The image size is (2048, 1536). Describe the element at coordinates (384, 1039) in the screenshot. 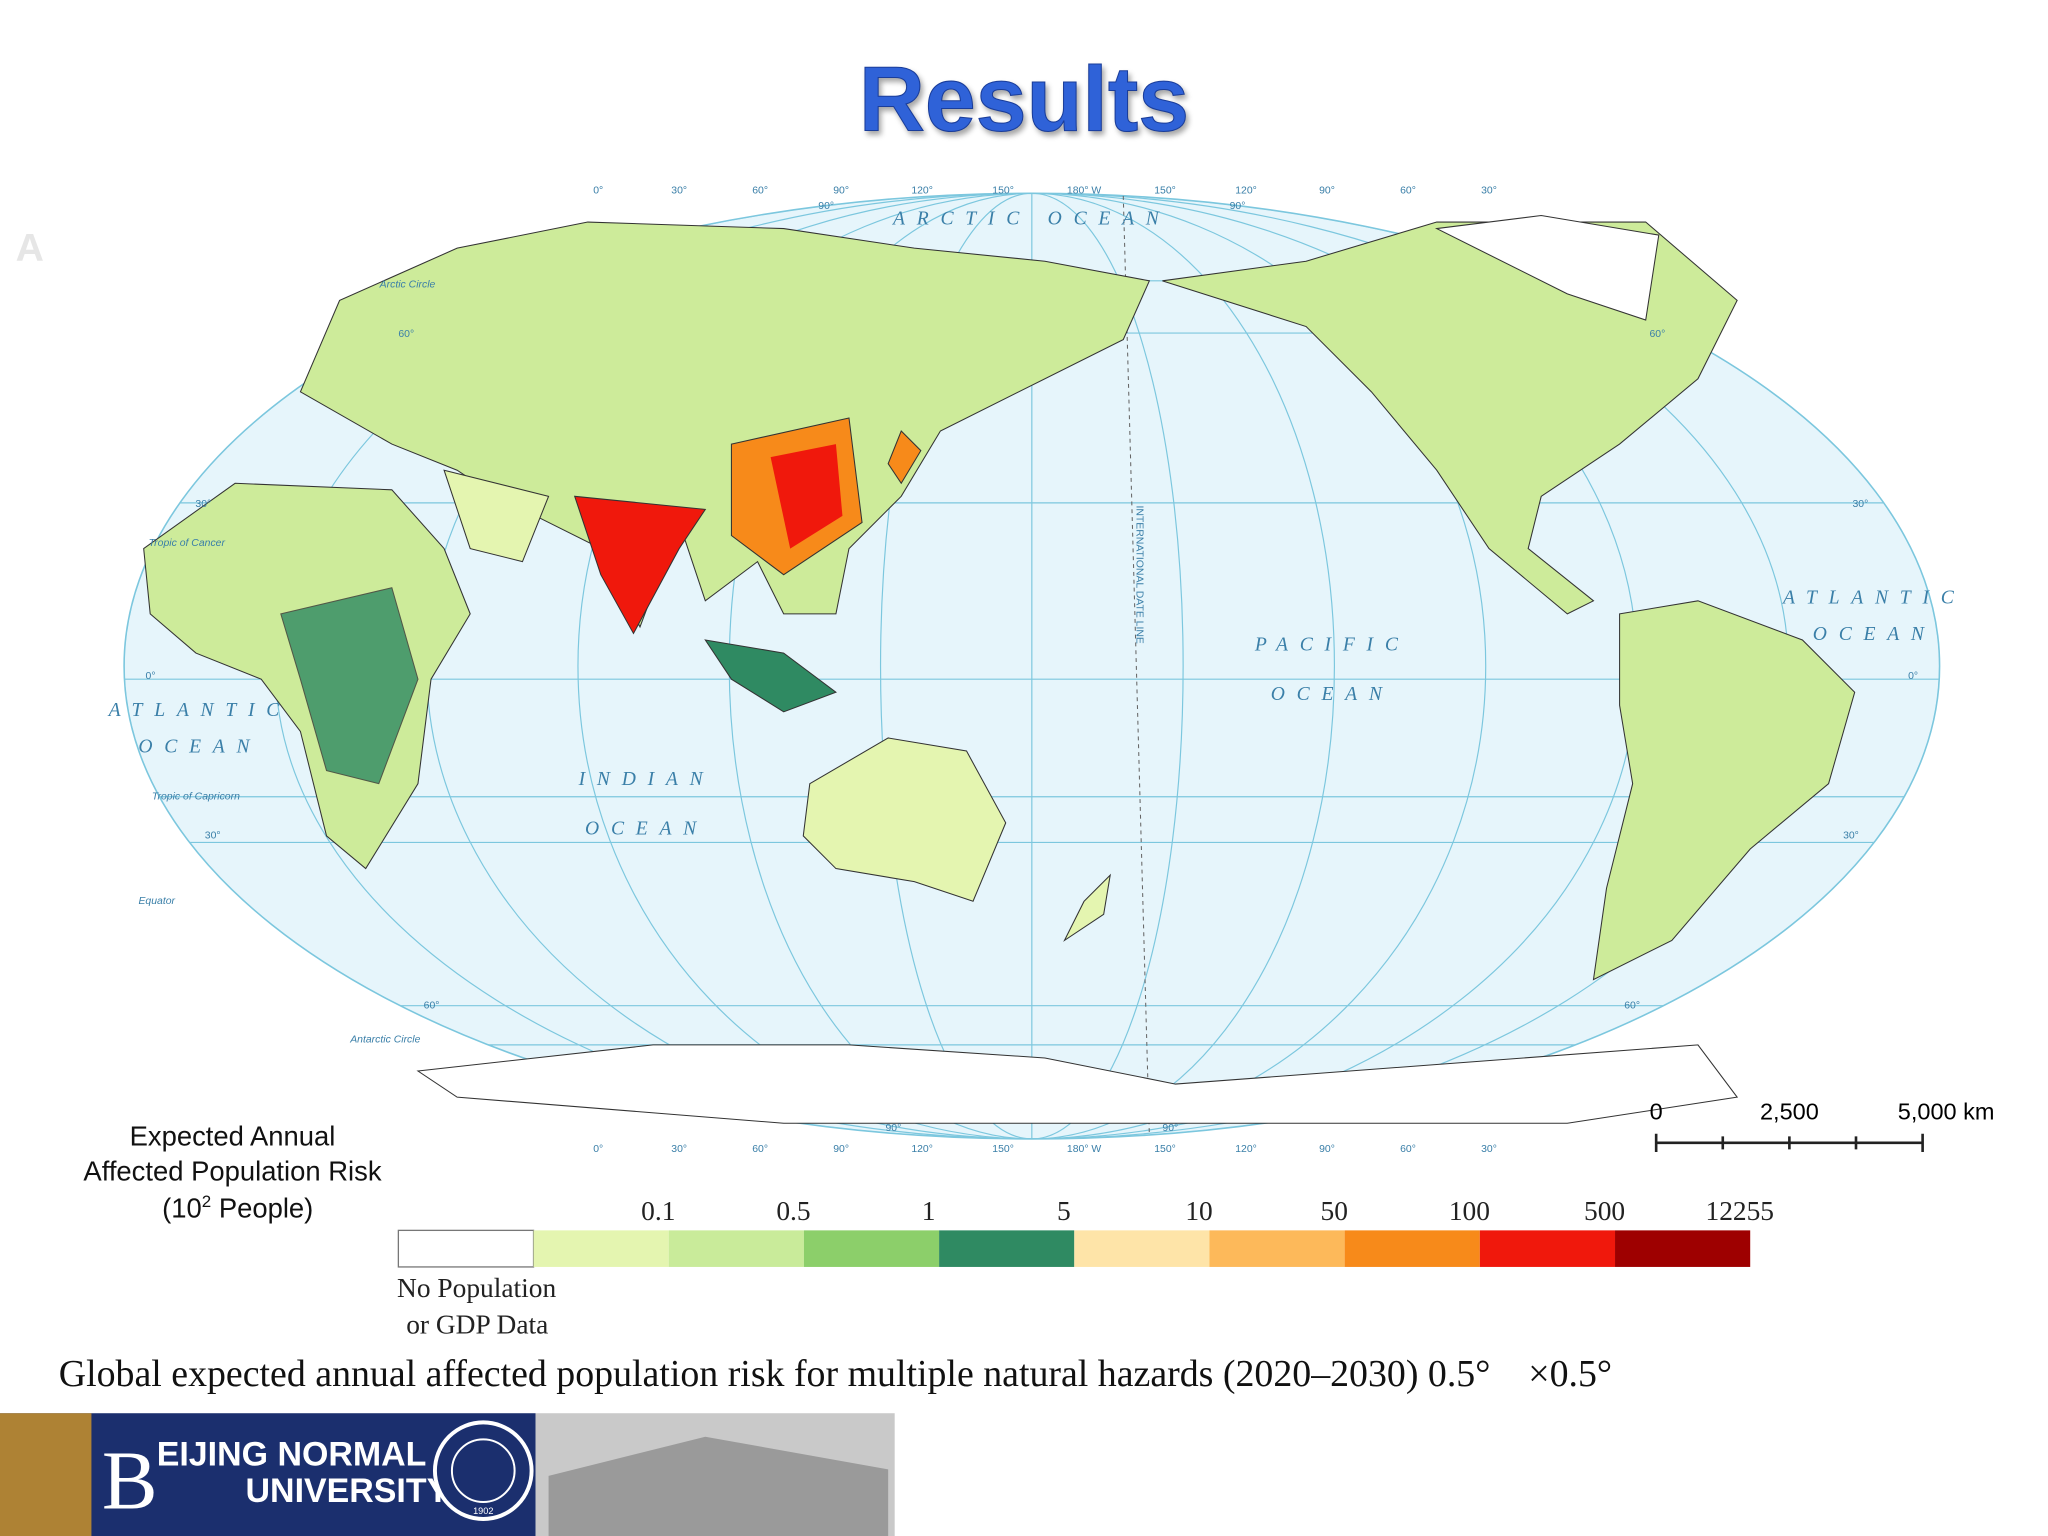

I see `line-label: Antarctic Circle` at that location.